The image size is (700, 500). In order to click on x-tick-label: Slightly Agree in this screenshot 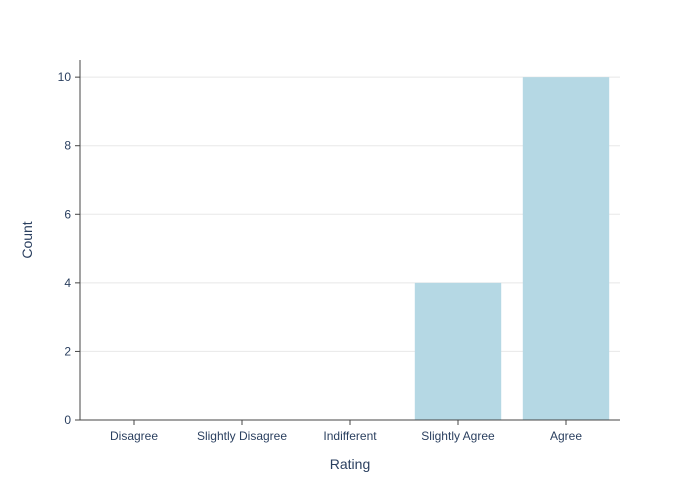, I will do `click(458, 436)`.